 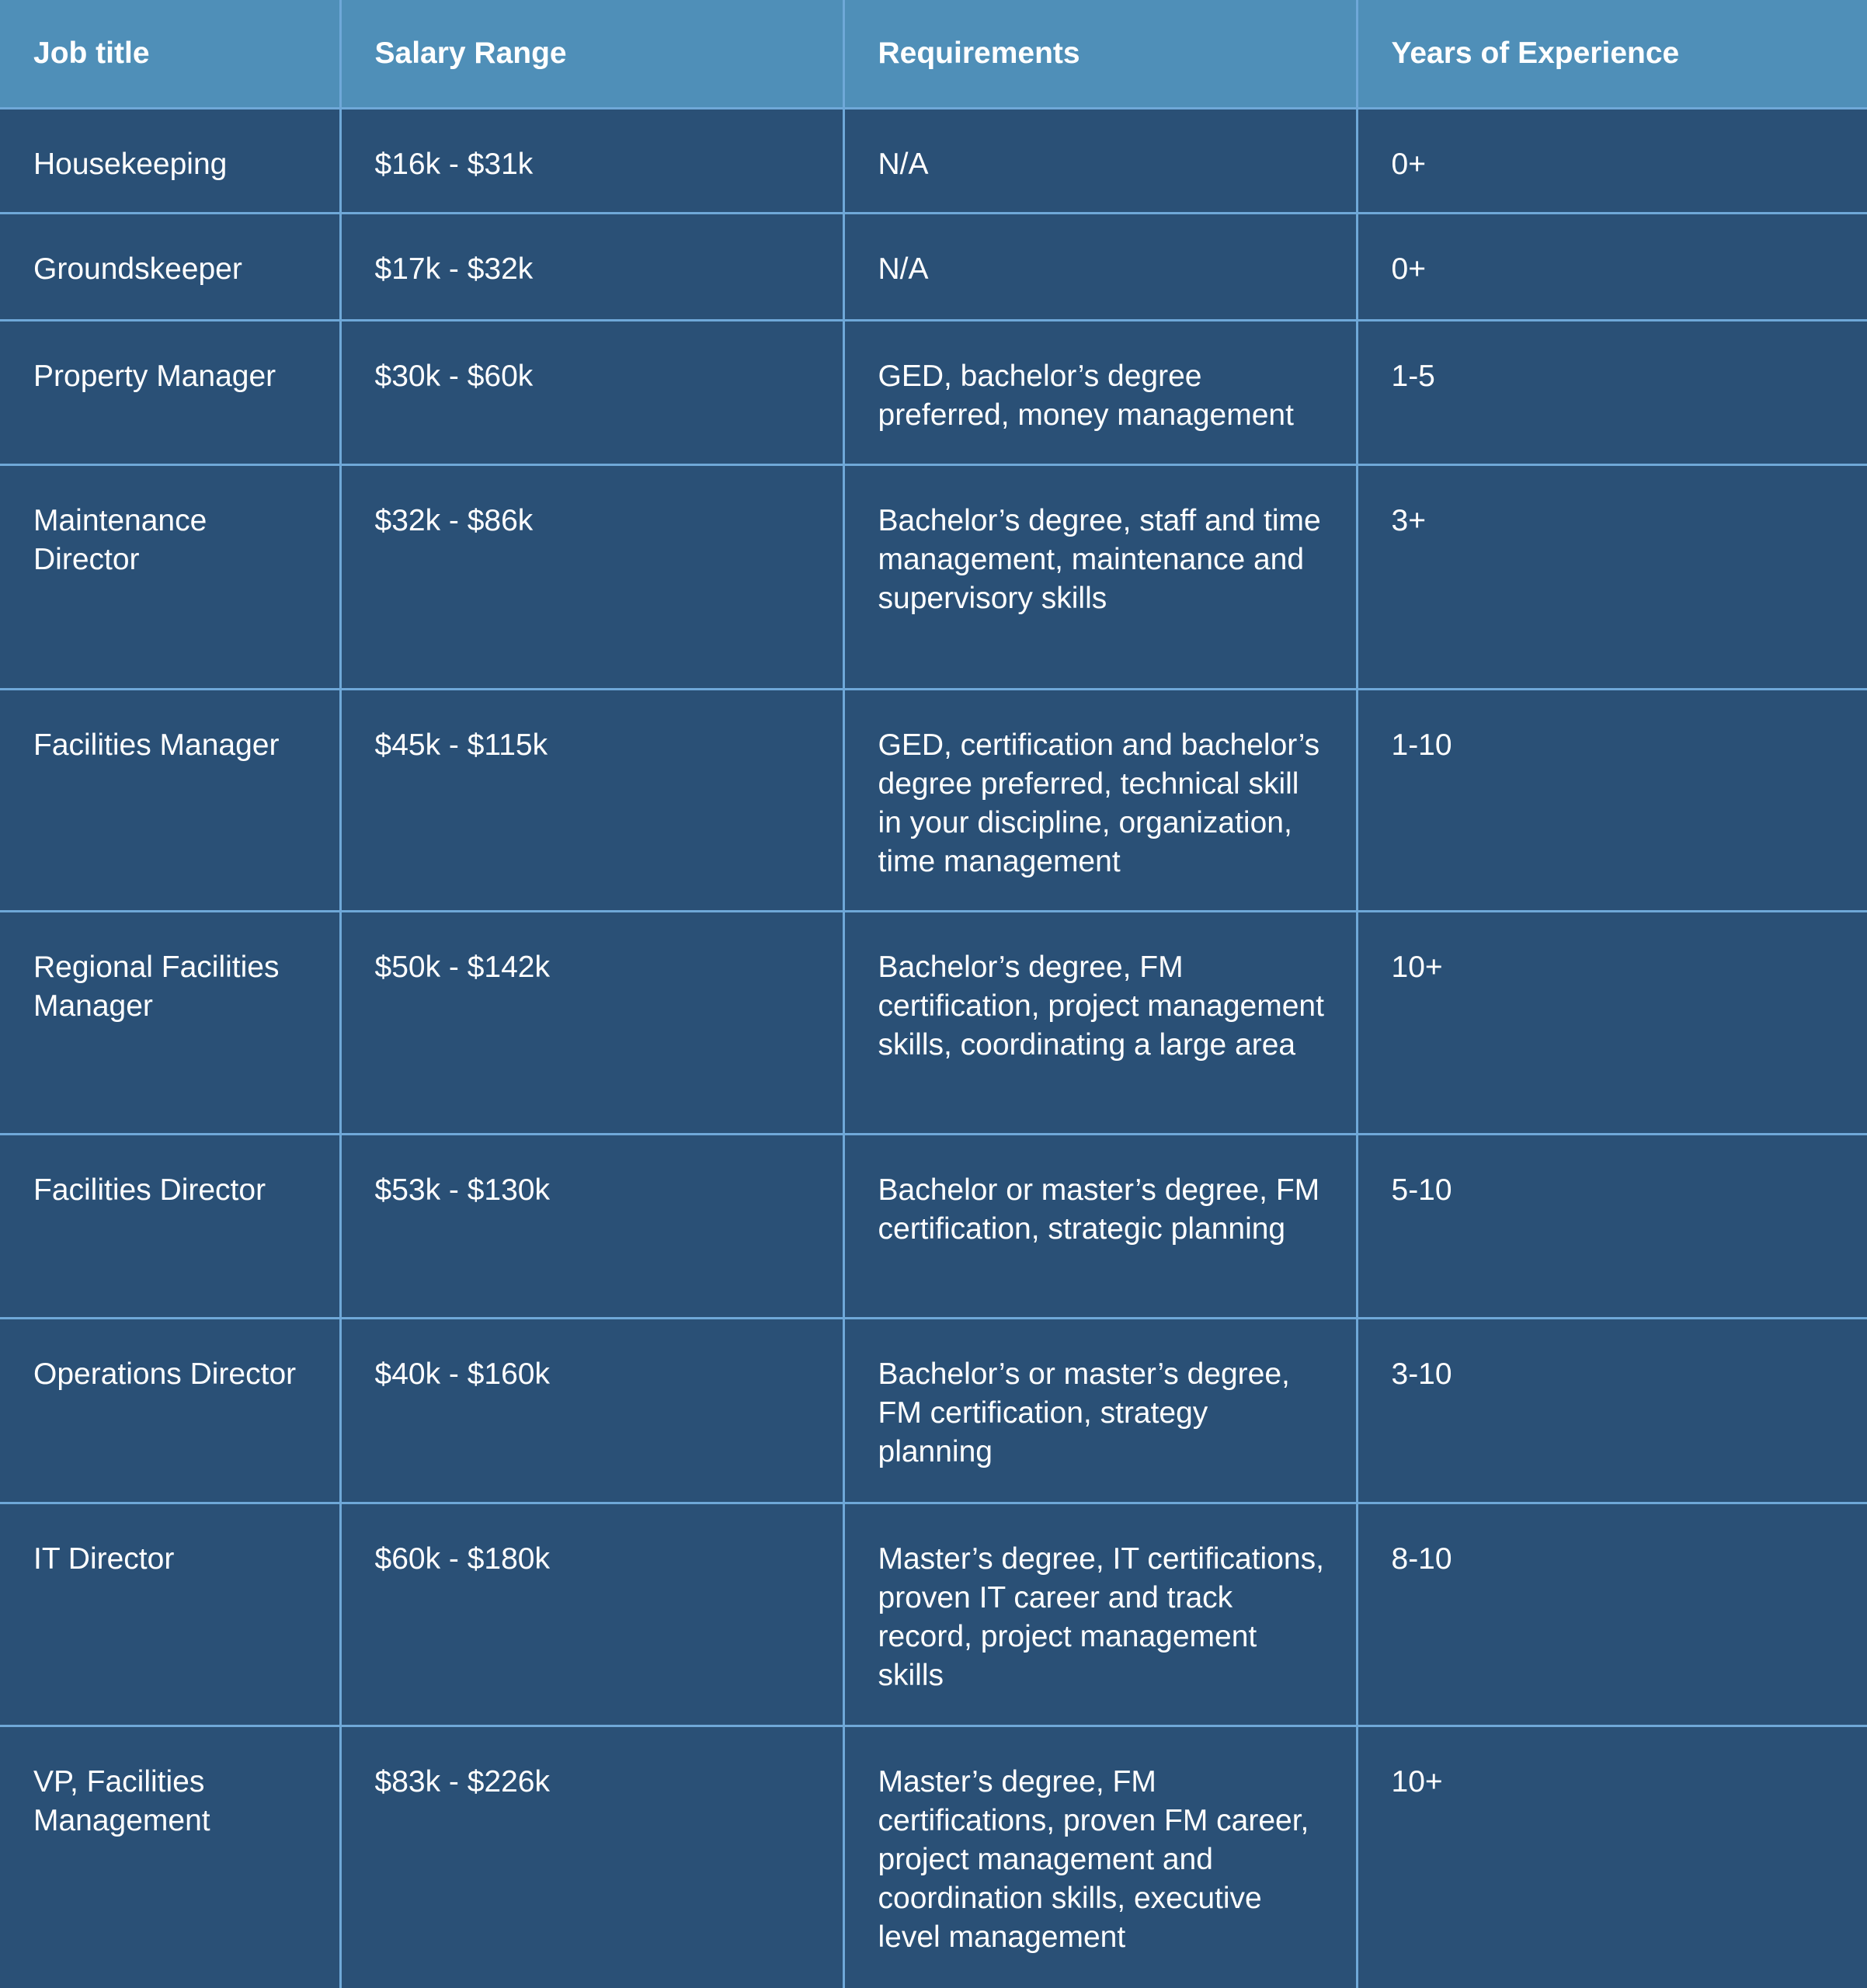 What do you see at coordinates (592, 1614) in the screenshot?
I see `cell-salary-range: $60k - $180k` at bounding box center [592, 1614].